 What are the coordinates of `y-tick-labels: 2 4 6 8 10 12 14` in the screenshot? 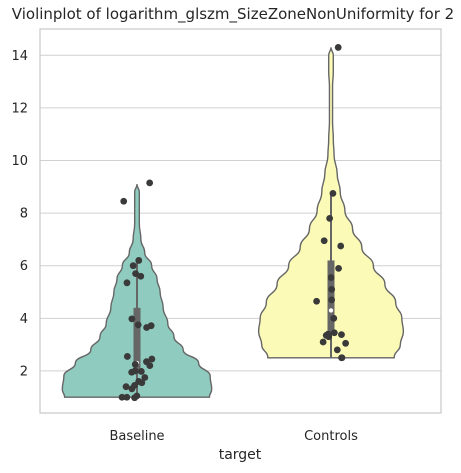 It's located at (19, 214).